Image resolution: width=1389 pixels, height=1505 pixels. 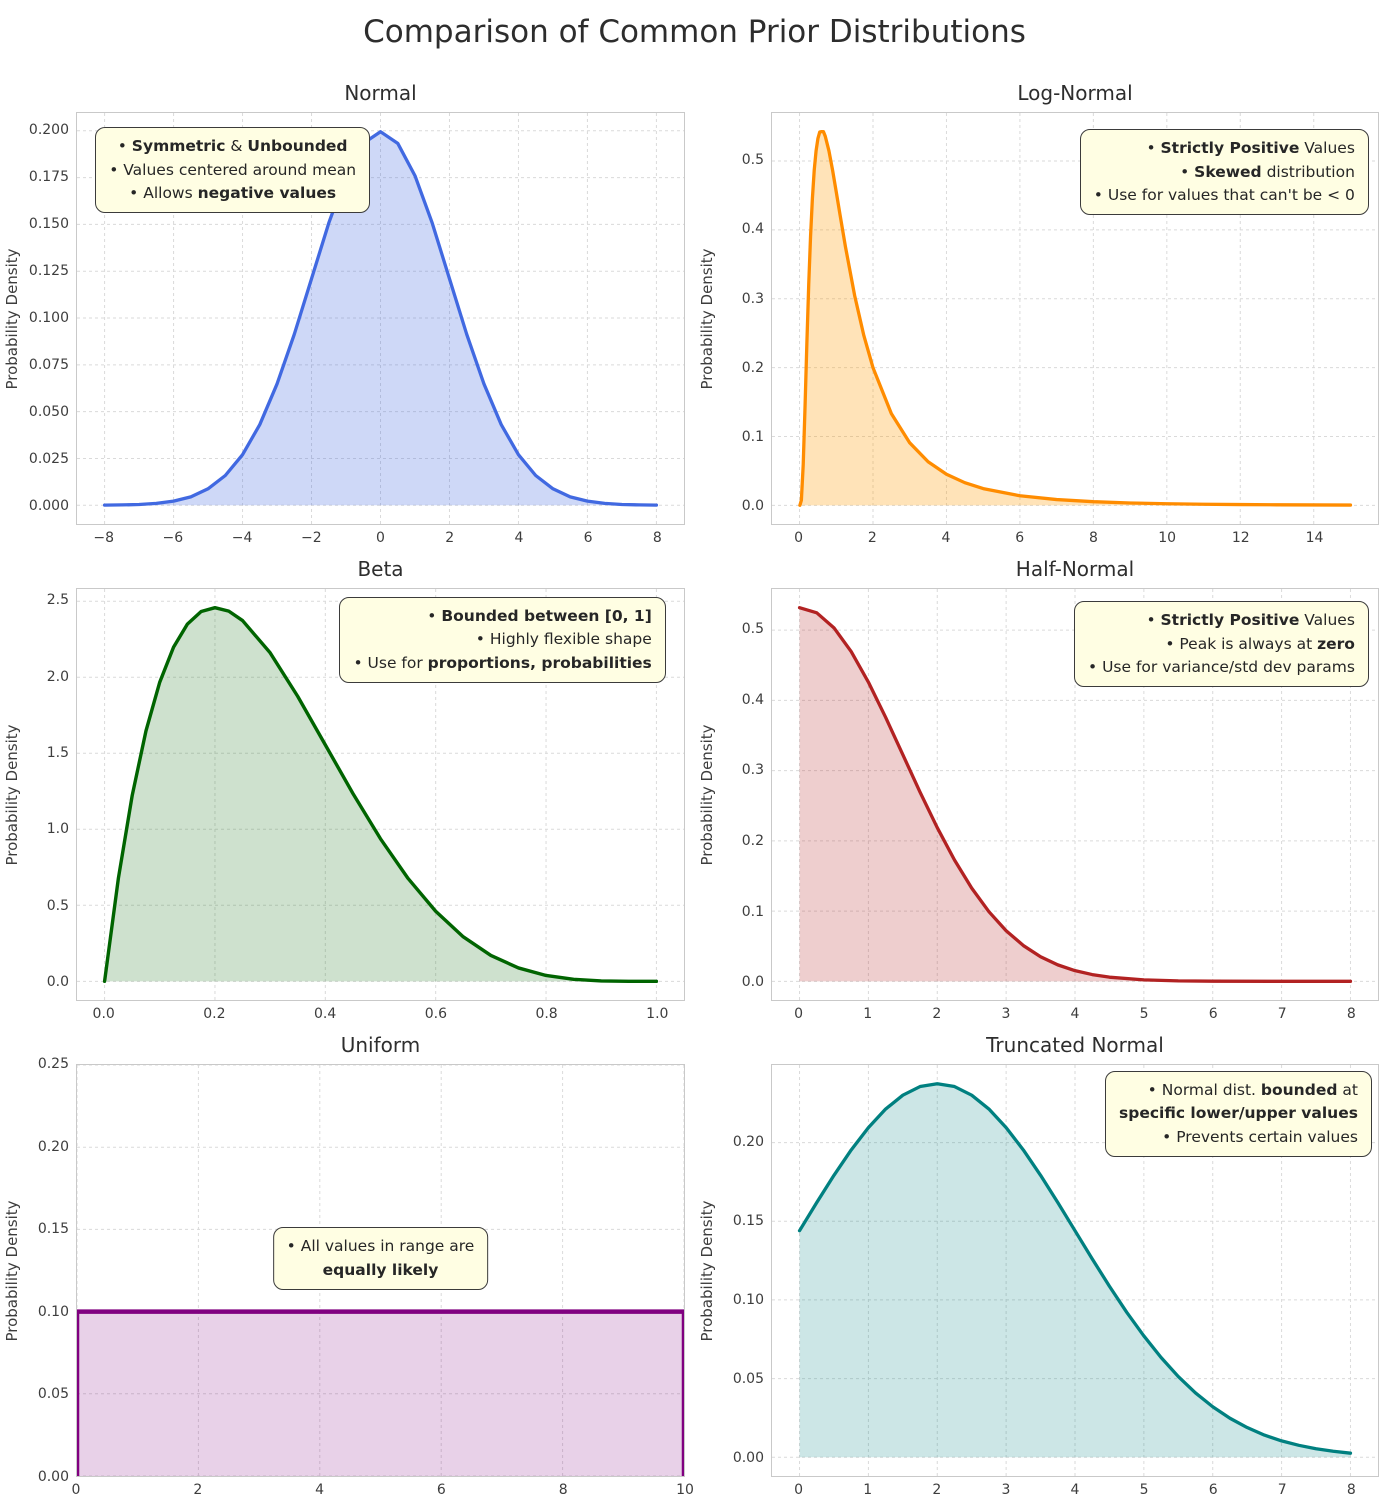 I want to click on y-tick-label: 0.150, so click(x=48, y=223).